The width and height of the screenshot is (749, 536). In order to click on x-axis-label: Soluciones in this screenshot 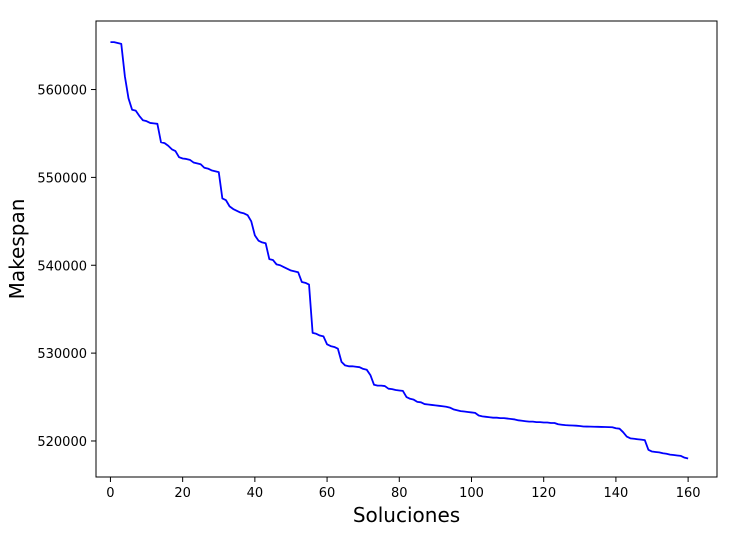, I will do `click(406, 515)`.